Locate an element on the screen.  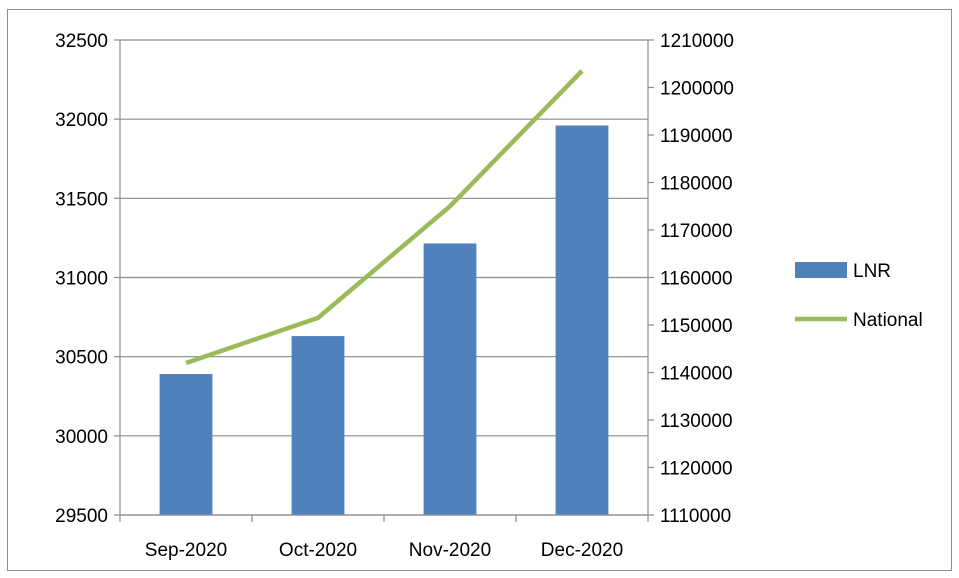
right-axis-tick-label: 1160000 is located at coordinates (696, 279).